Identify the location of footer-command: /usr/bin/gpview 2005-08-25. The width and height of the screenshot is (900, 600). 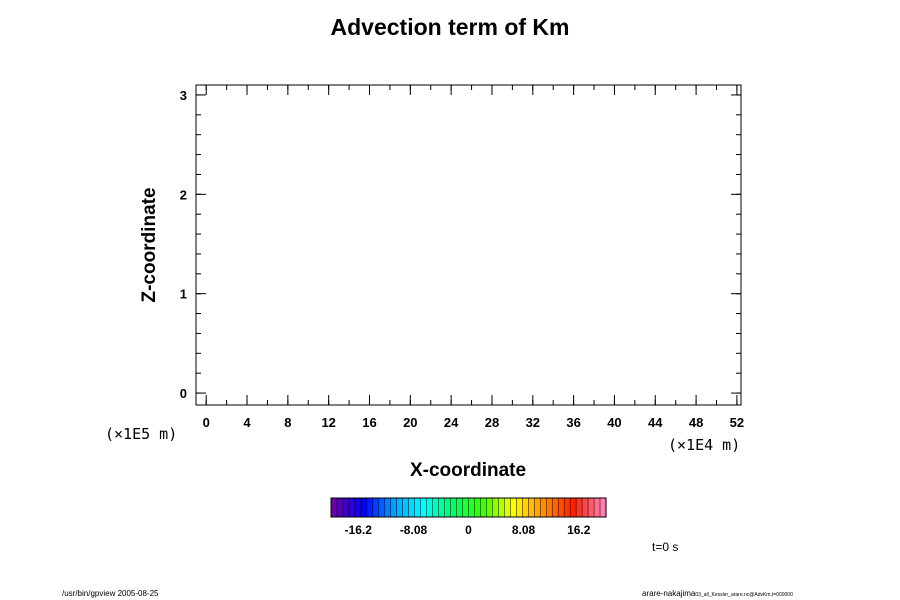
(110, 593).